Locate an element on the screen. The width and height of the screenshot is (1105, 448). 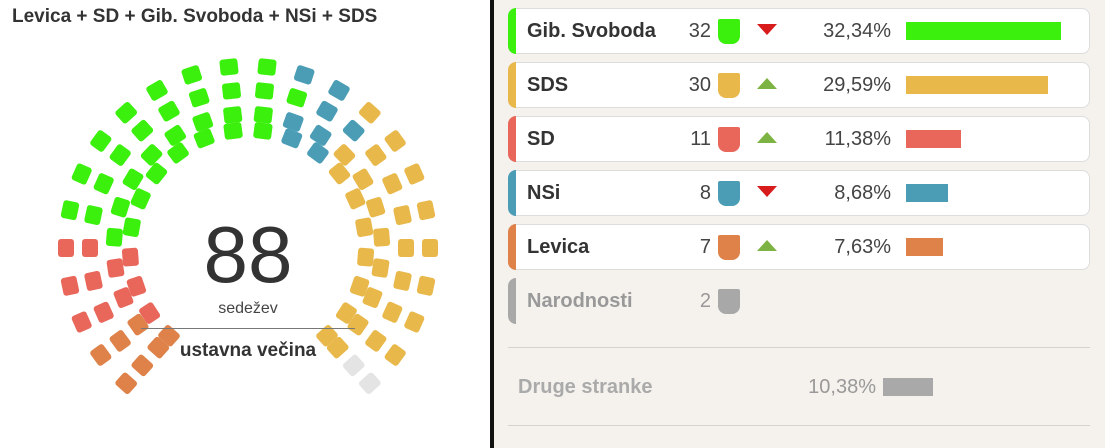
party-name: Gib. Svoboda is located at coordinates (591, 31).